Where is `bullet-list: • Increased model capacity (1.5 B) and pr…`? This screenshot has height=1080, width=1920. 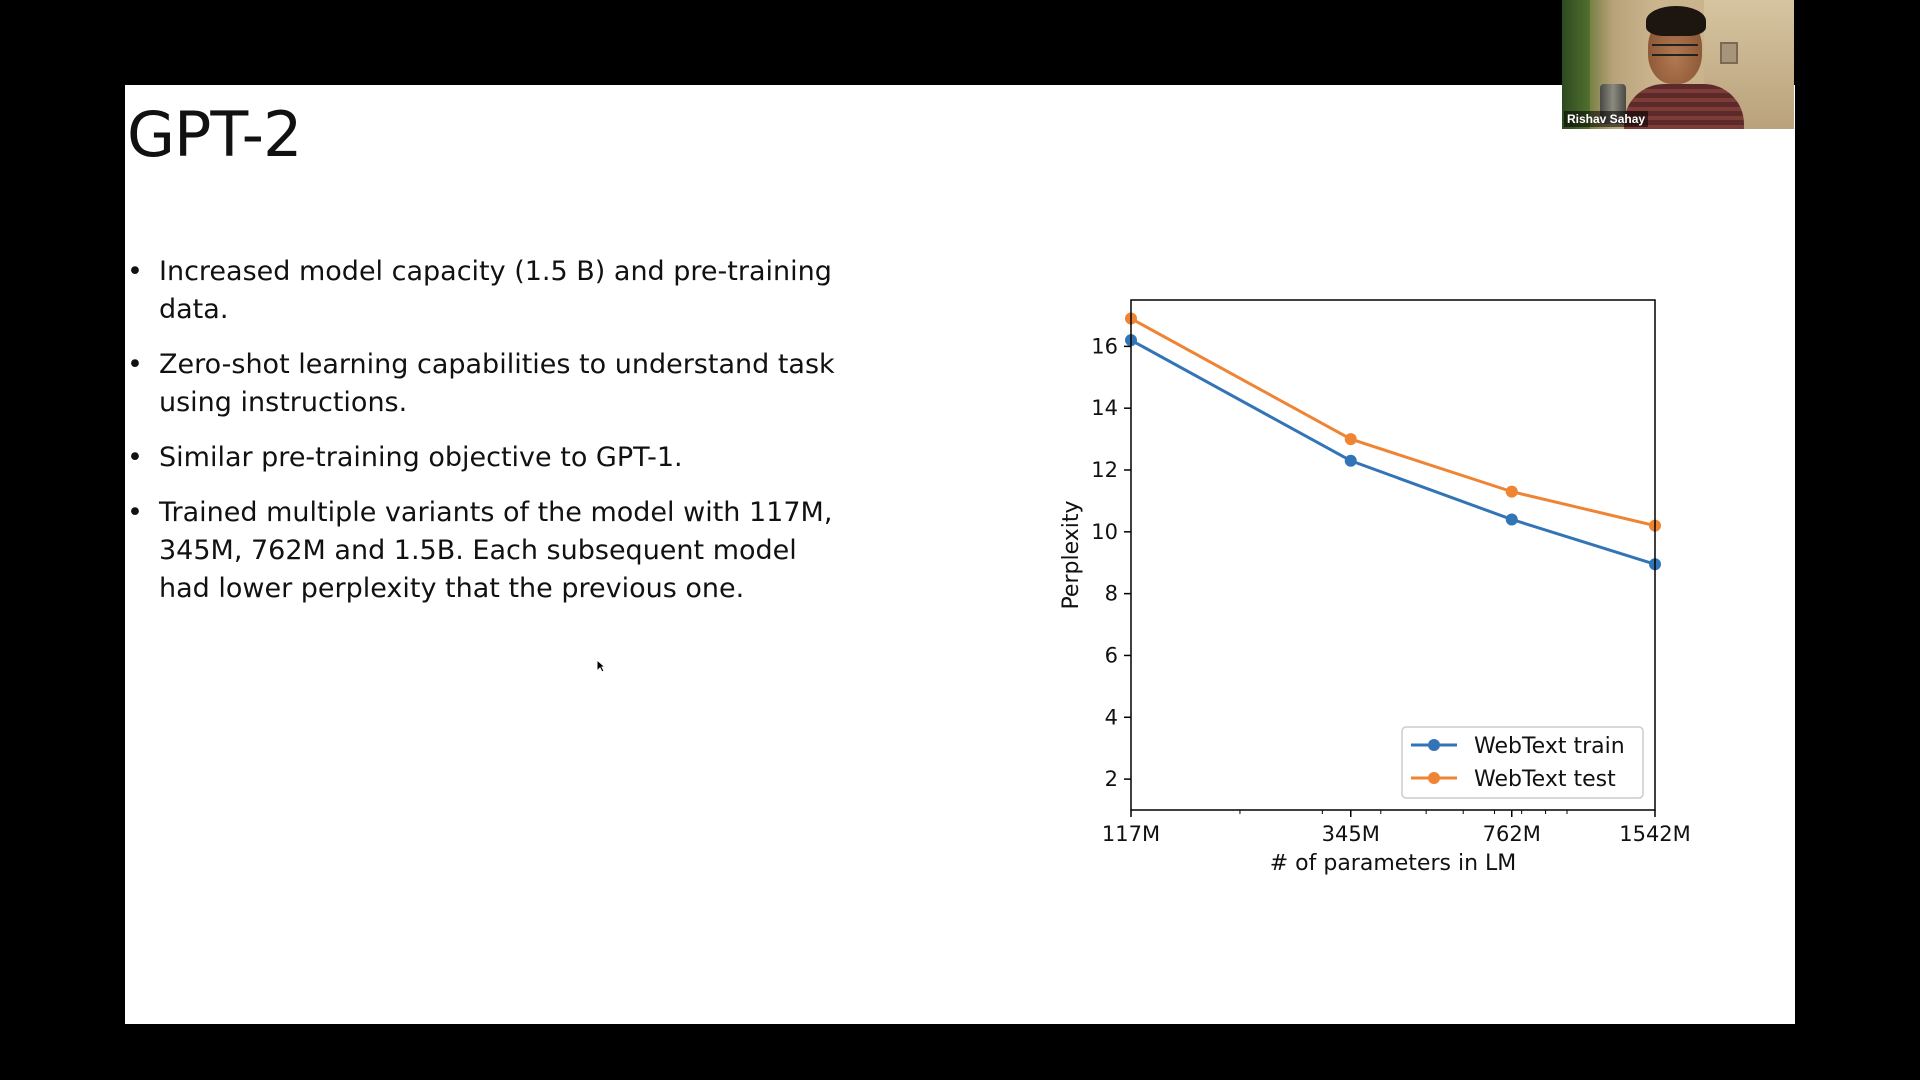
bullet-list: • Increased model capacity (1.5 B) and pr… is located at coordinates (487, 439).